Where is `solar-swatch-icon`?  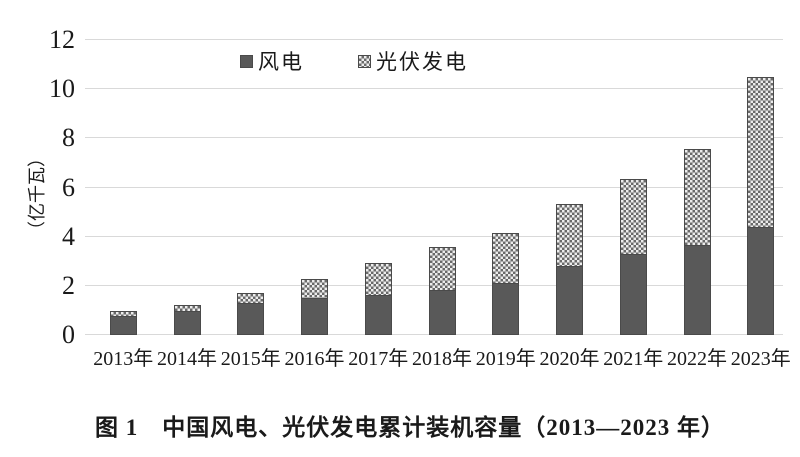 solar-swatch-icon is located at coordinates (364, 61).